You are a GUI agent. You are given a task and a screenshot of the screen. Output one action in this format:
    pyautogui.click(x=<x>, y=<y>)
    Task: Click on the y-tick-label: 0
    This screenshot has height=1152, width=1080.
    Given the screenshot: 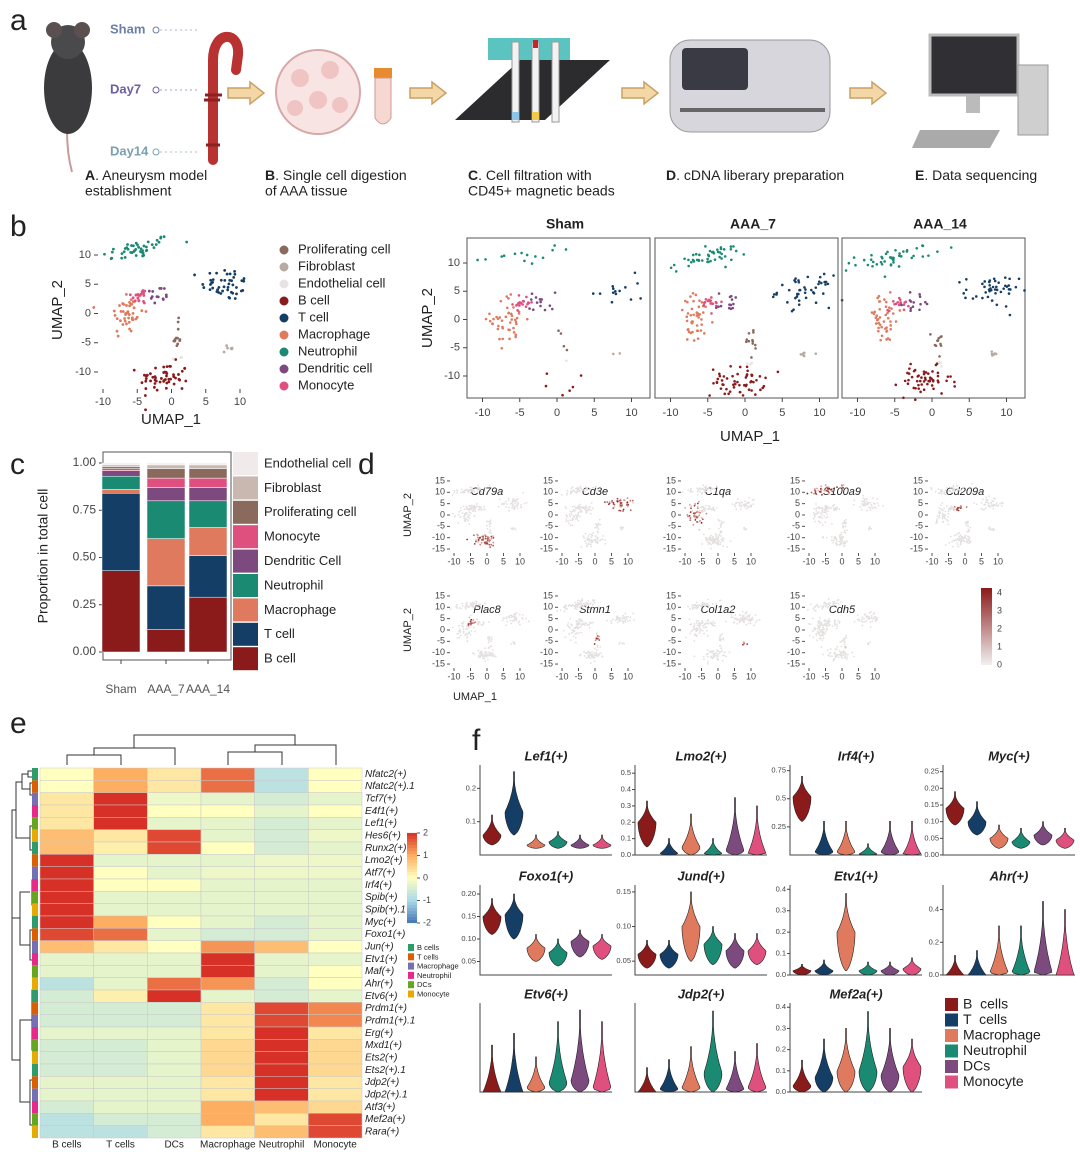 What is the action you would take?
    pyautogui.click(x=797, y=514)
    